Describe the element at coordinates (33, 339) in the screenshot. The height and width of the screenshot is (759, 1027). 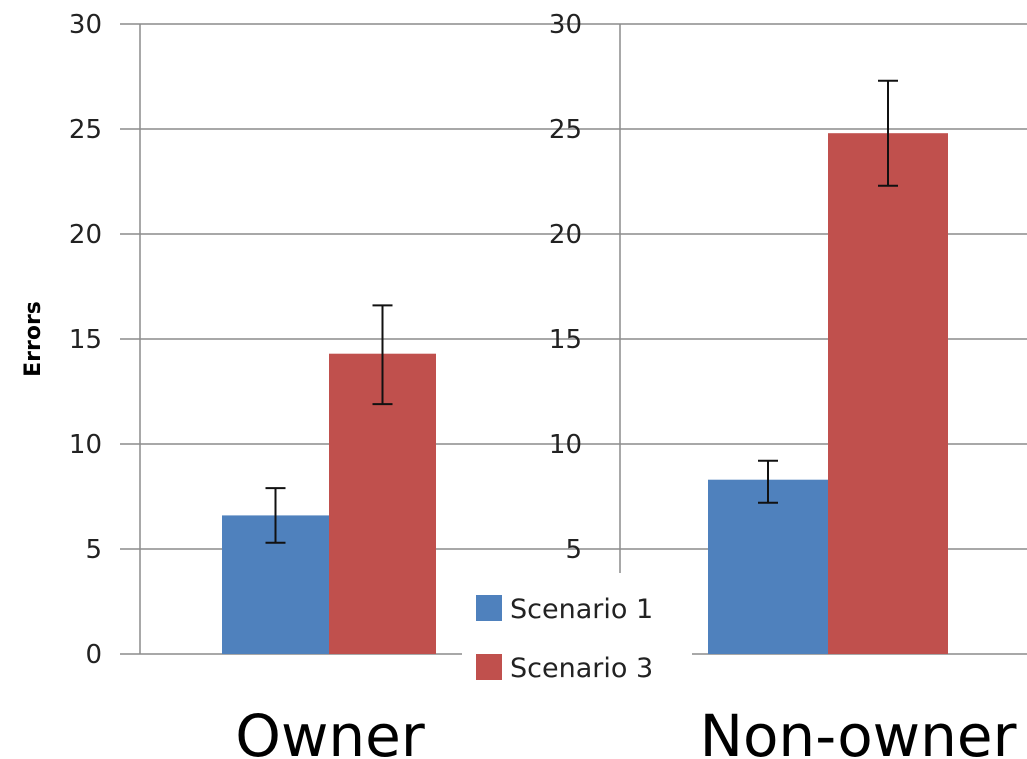
I see `y-axis-label: Errors` at that location.